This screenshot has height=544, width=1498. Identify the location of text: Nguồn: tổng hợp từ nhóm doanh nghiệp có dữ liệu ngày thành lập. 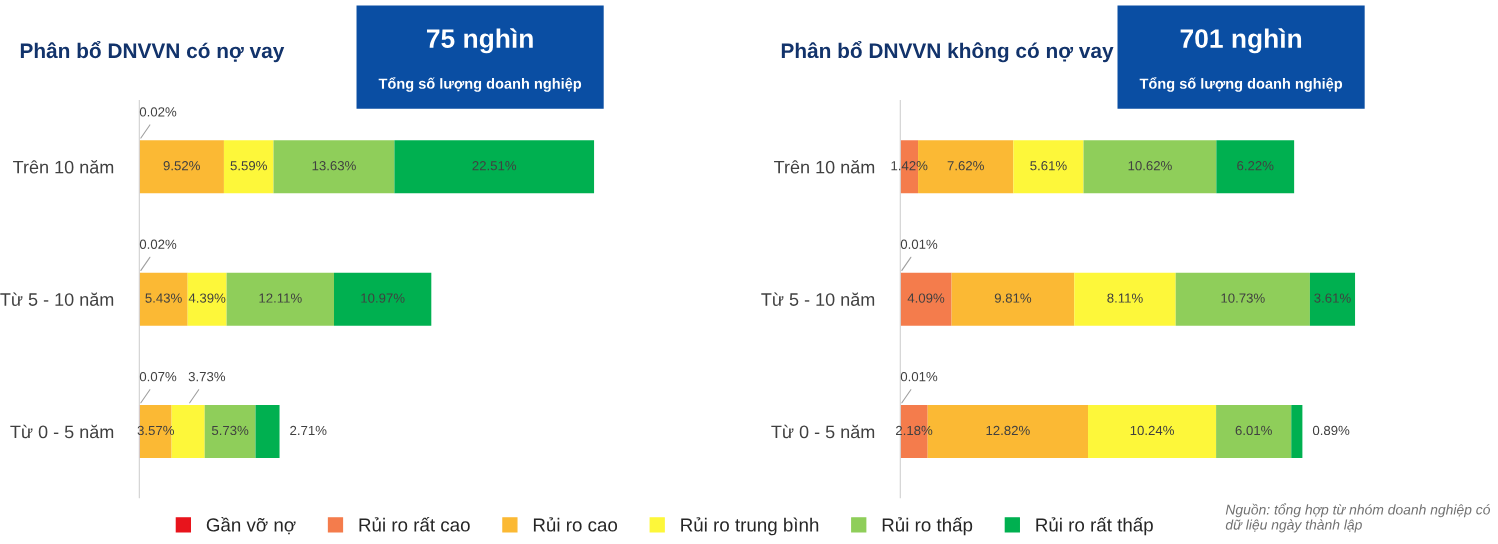
(1358, 518).